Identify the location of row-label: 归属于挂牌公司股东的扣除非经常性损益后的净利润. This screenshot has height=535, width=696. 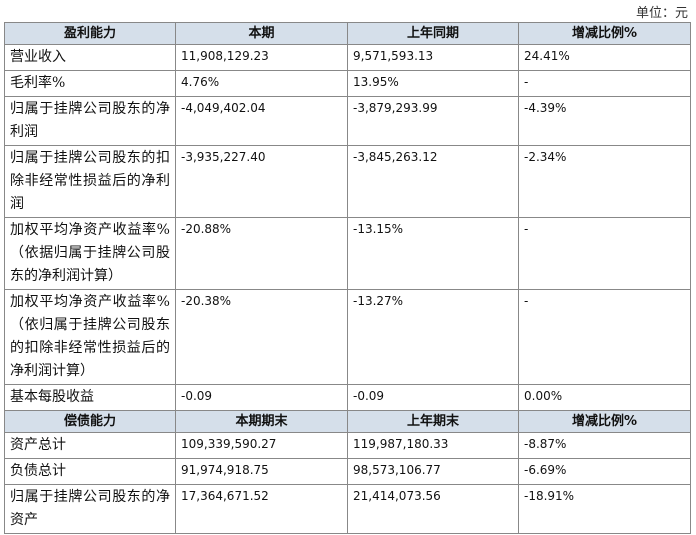
(90, 181).